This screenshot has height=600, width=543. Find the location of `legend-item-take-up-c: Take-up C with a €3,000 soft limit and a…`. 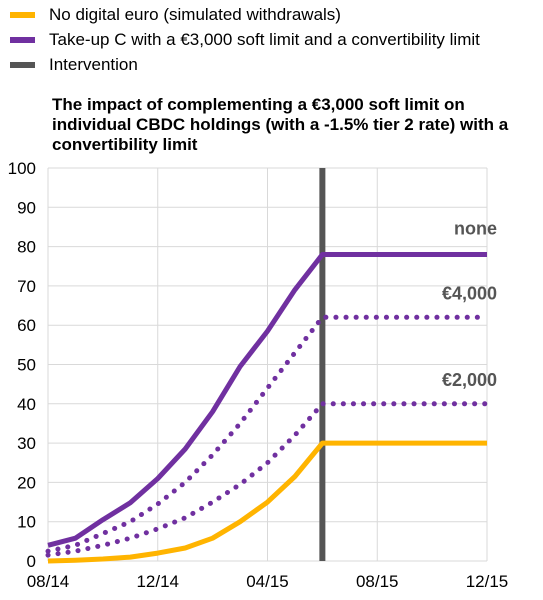

legend-item-take-up-c: Take-up C with a €3,000 soft limit and a… is located at coordinates (245, 39).